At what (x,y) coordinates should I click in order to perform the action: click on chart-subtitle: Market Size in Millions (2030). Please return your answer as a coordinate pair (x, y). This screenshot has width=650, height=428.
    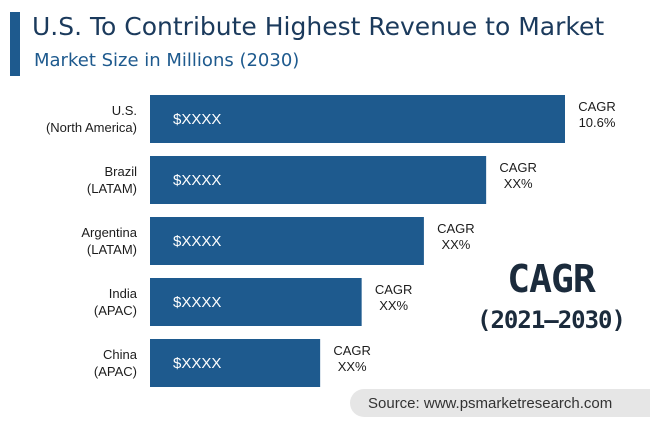
    Looking at the image, I should click on (167, 60).